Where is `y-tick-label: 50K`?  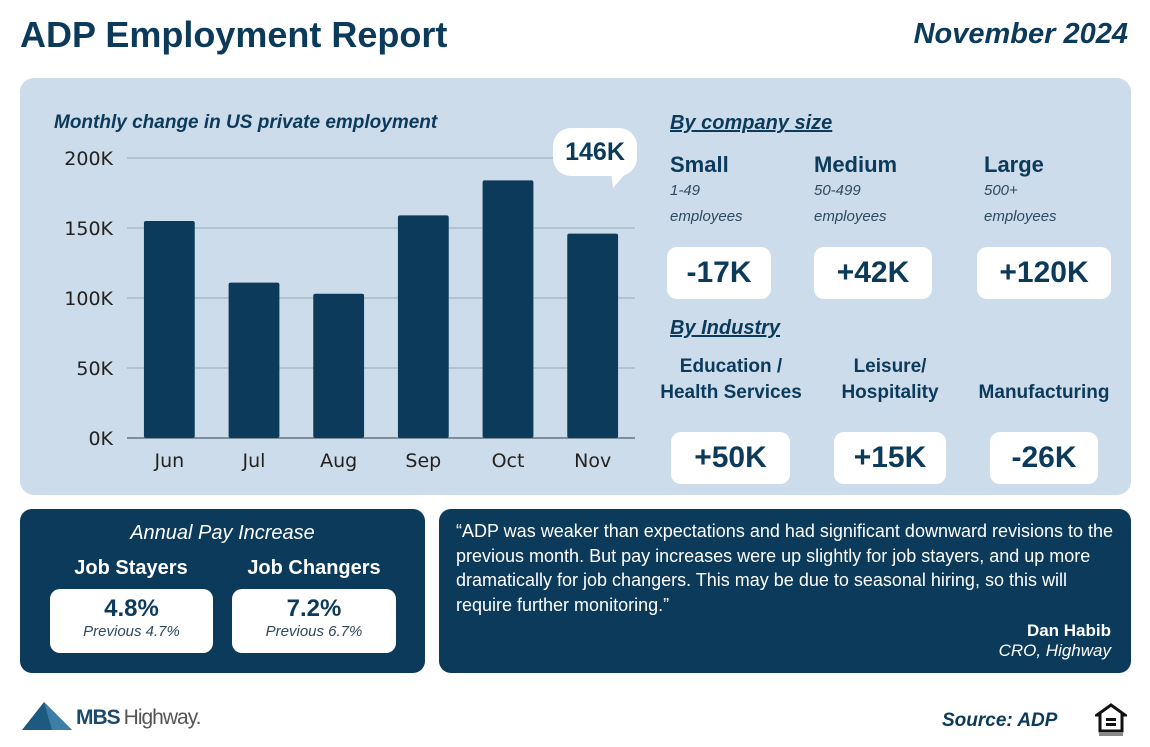
y-tick-label: 50K is located at coordinates (94, 369).